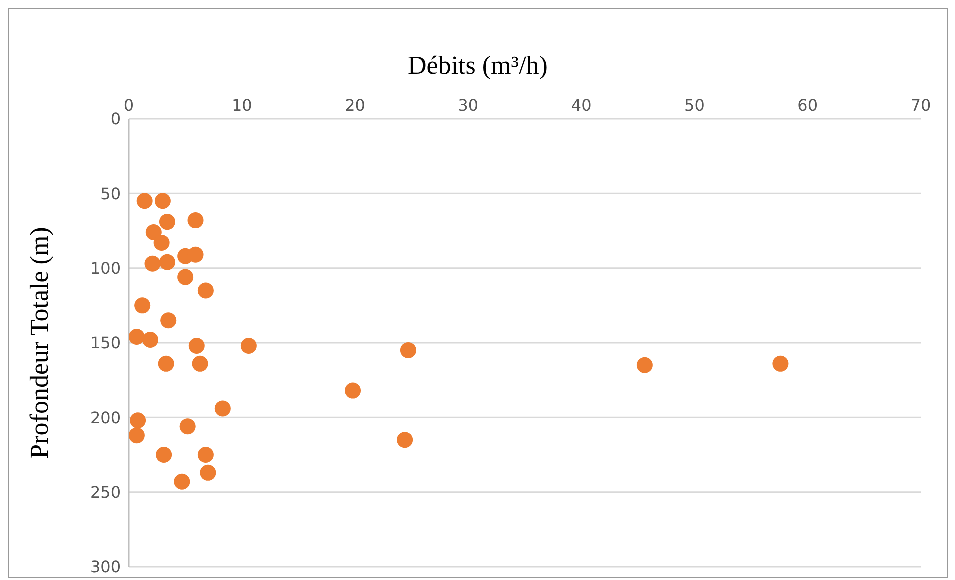 The height and width of the screenshot is (580, 955). What do you see at coordinates (921, 105) in the screenshot?
I see `x-tick-label: 70` at bounding box center [921, 105].